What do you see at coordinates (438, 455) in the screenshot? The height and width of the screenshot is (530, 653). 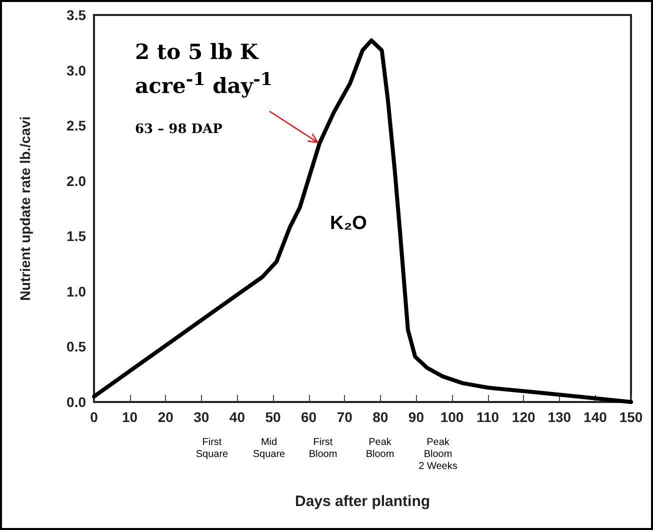 I see `text: Peak Bloom 2 Weeks` at bounding box center [438, 455].